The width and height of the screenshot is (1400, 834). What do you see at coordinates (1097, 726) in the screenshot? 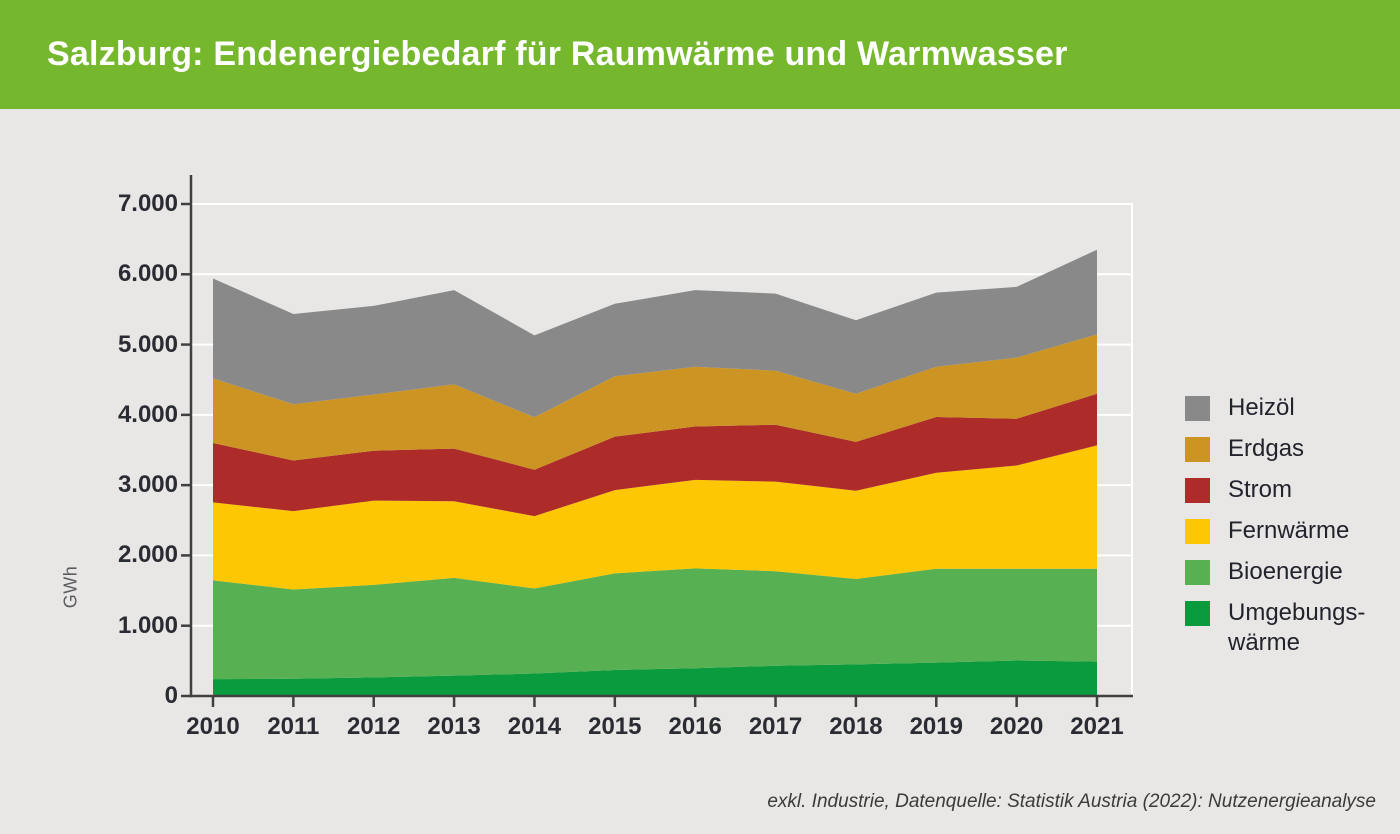
I see `x-tick-label: 2021` at bounding box center [1097, 726].